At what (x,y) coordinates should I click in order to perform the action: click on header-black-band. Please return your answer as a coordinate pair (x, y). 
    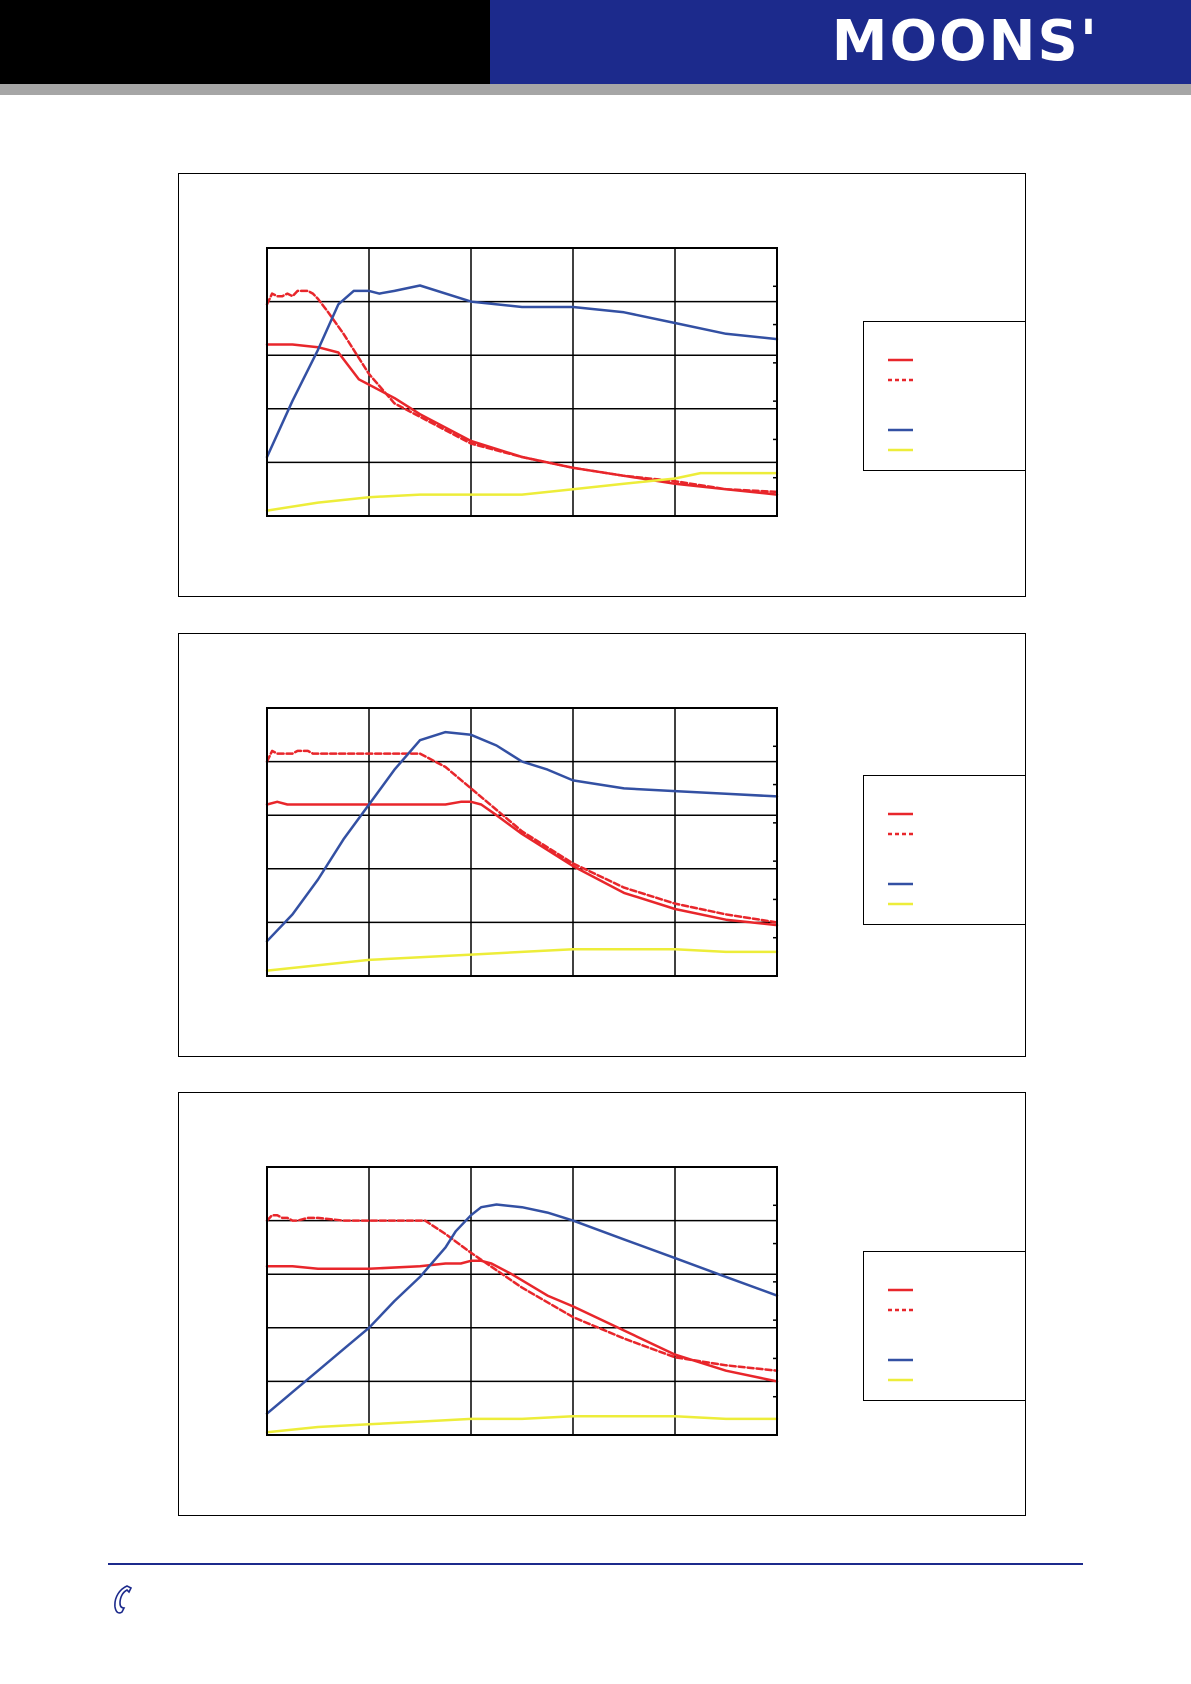
    Looking at the image, I should click on (245, 42).